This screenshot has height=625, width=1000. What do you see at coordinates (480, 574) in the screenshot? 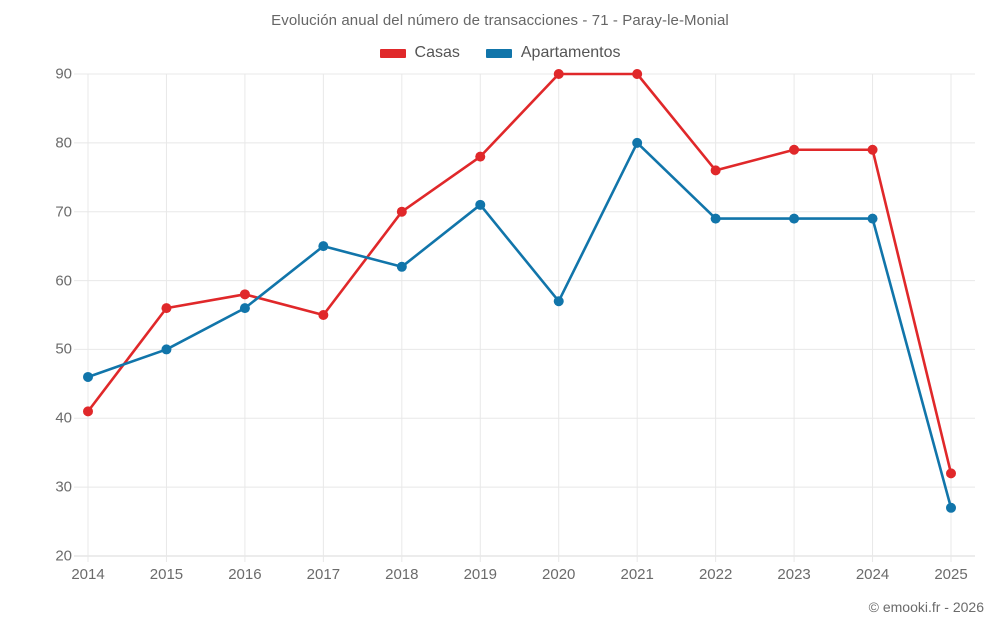
I see `x-axis-tick-label: 2019` at bounding box center [480, 574].